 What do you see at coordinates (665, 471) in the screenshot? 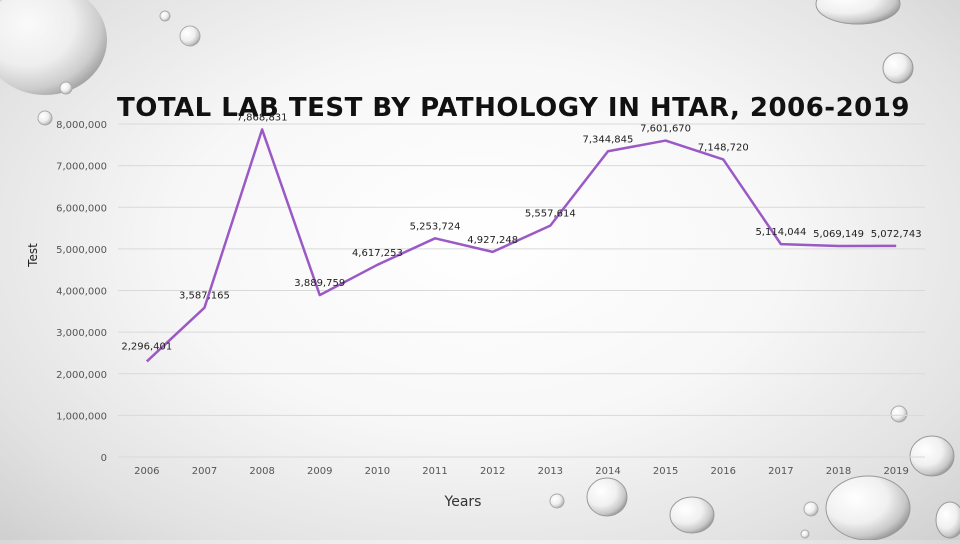
I see `x-tick-label: 2015` at bounding box center [665, 471].